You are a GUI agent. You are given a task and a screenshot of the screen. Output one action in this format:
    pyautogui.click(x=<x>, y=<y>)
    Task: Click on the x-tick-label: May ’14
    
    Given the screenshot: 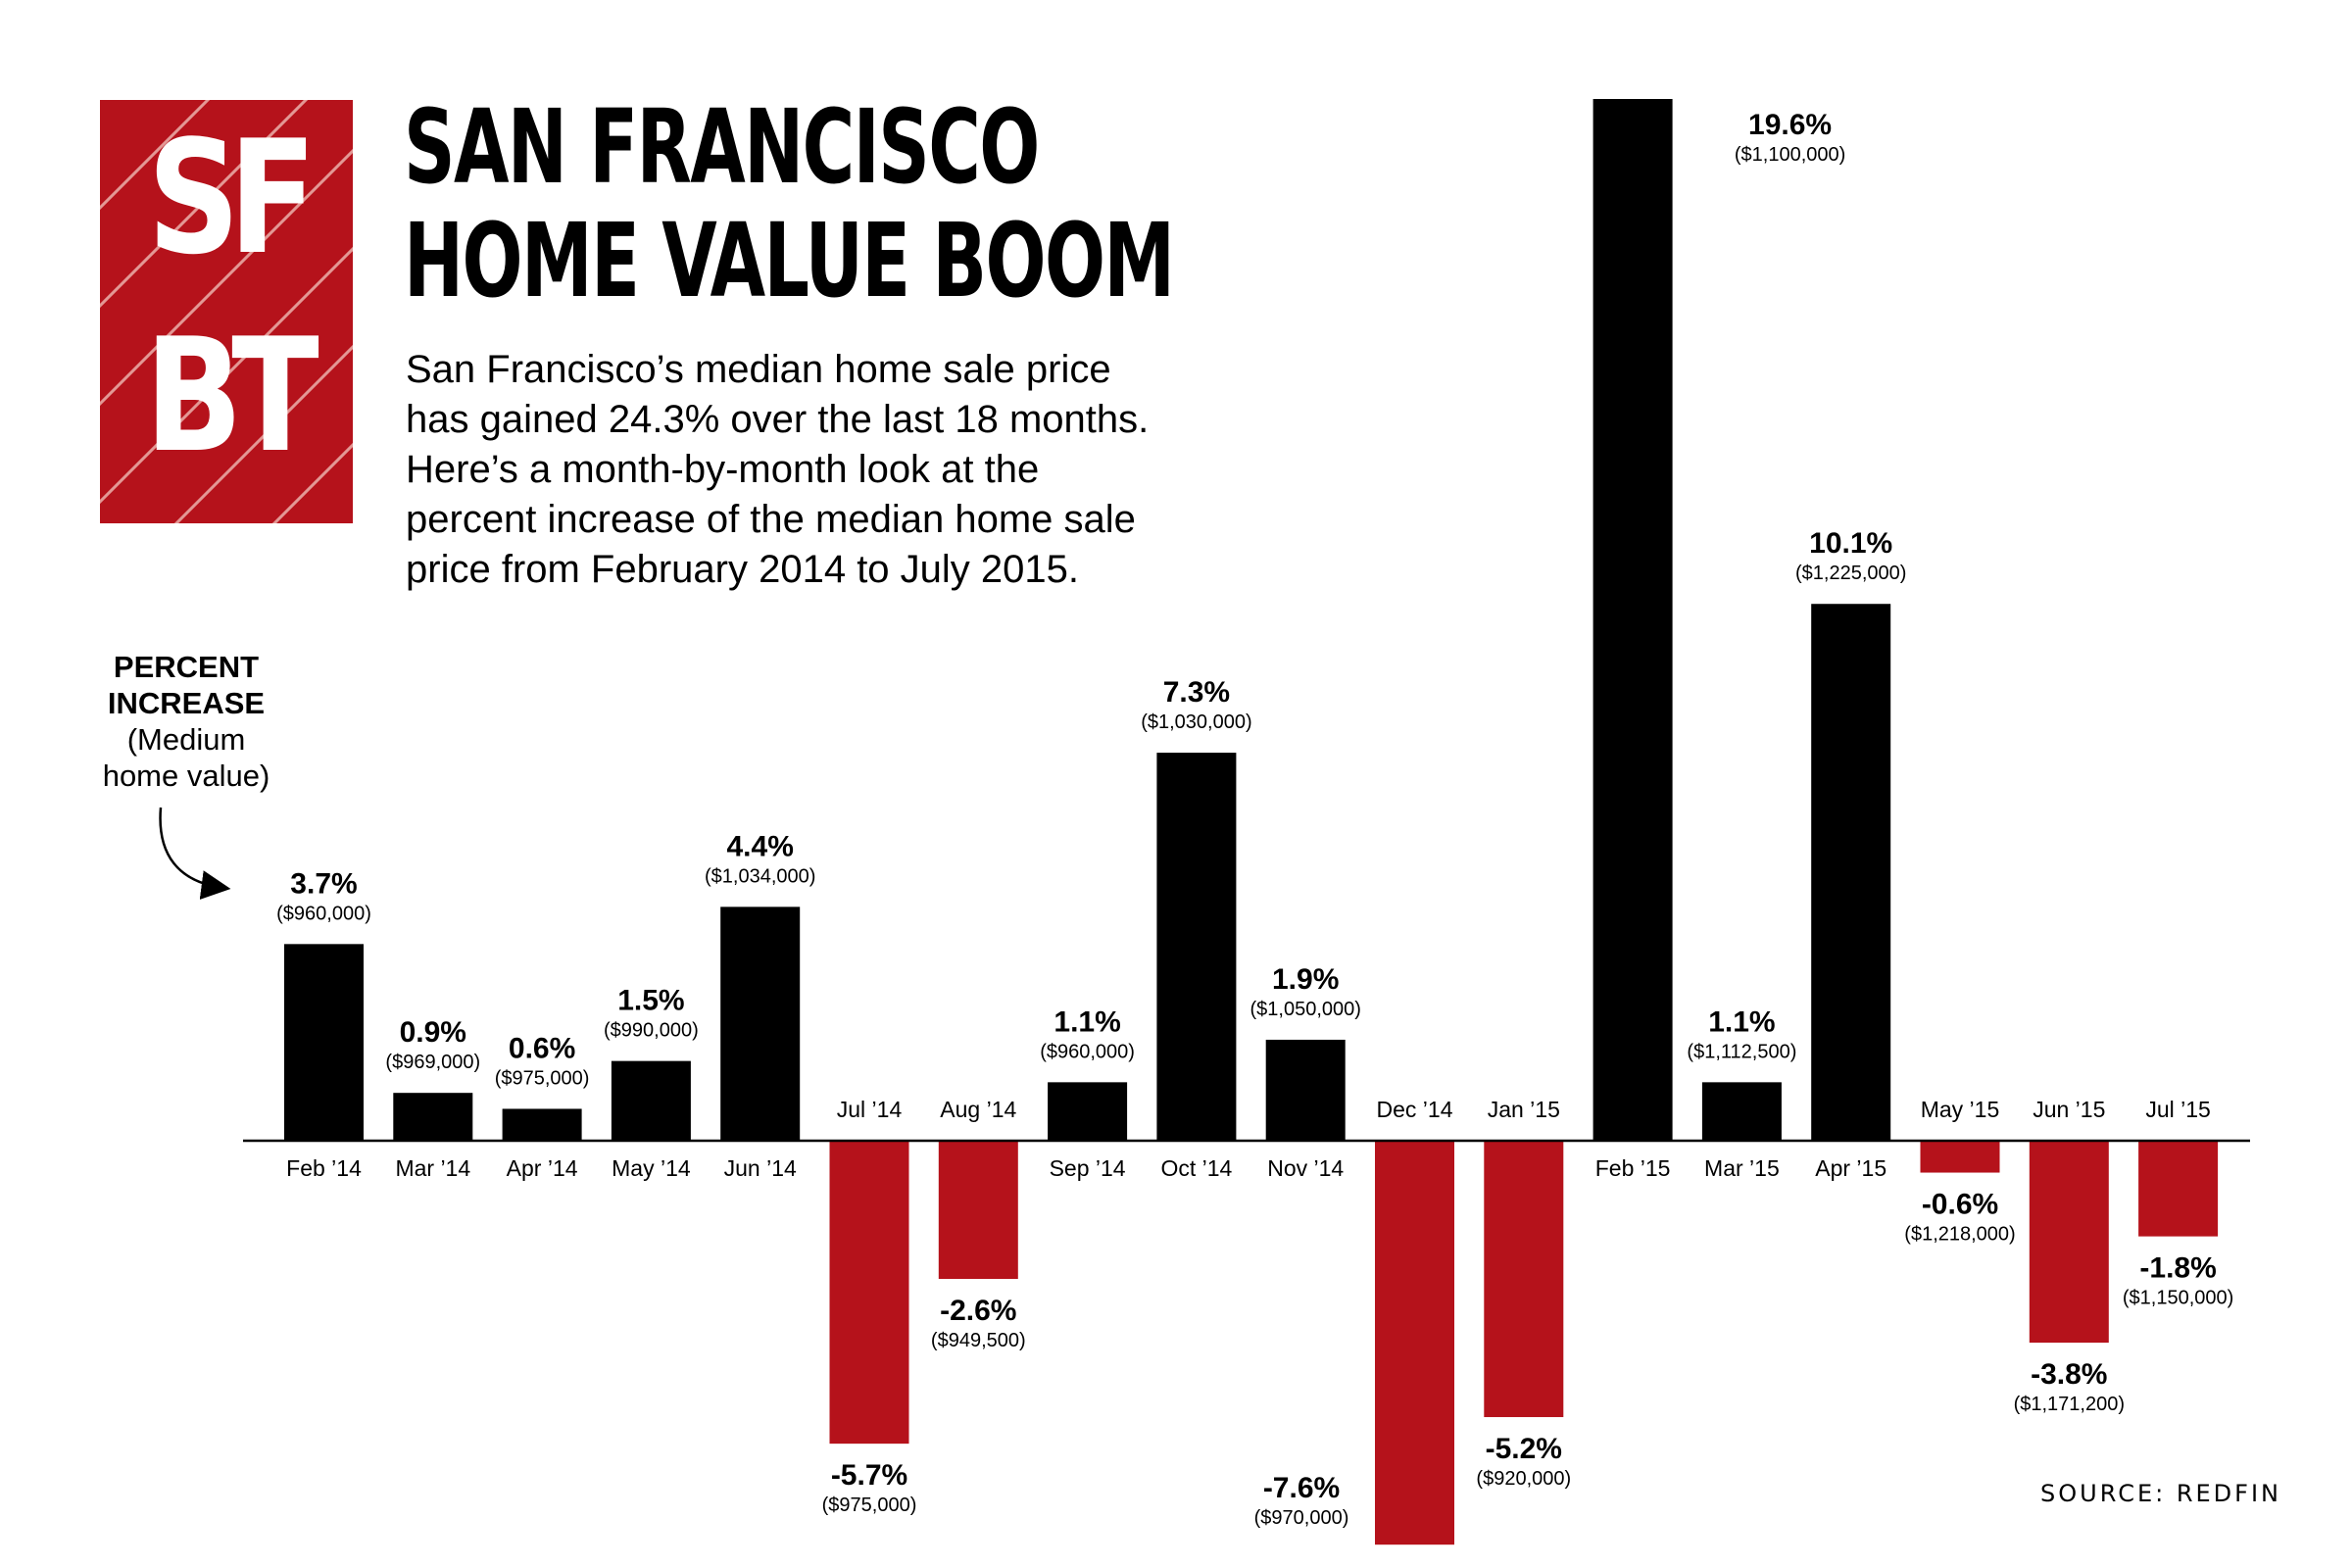 What is the action you would take?
    pyautogui.click(x=651, y=1168)
    